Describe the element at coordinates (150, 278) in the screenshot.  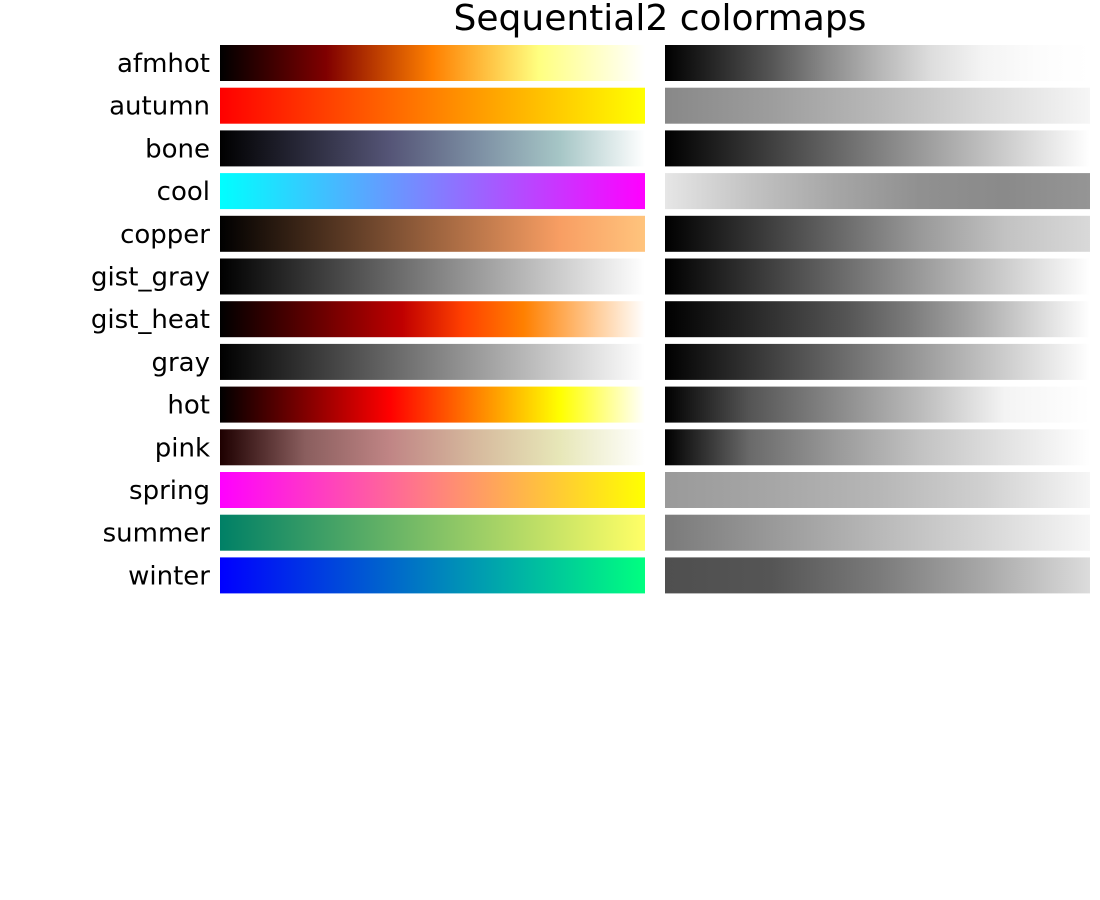
I see `colormap-label: gist_gray` at that location.